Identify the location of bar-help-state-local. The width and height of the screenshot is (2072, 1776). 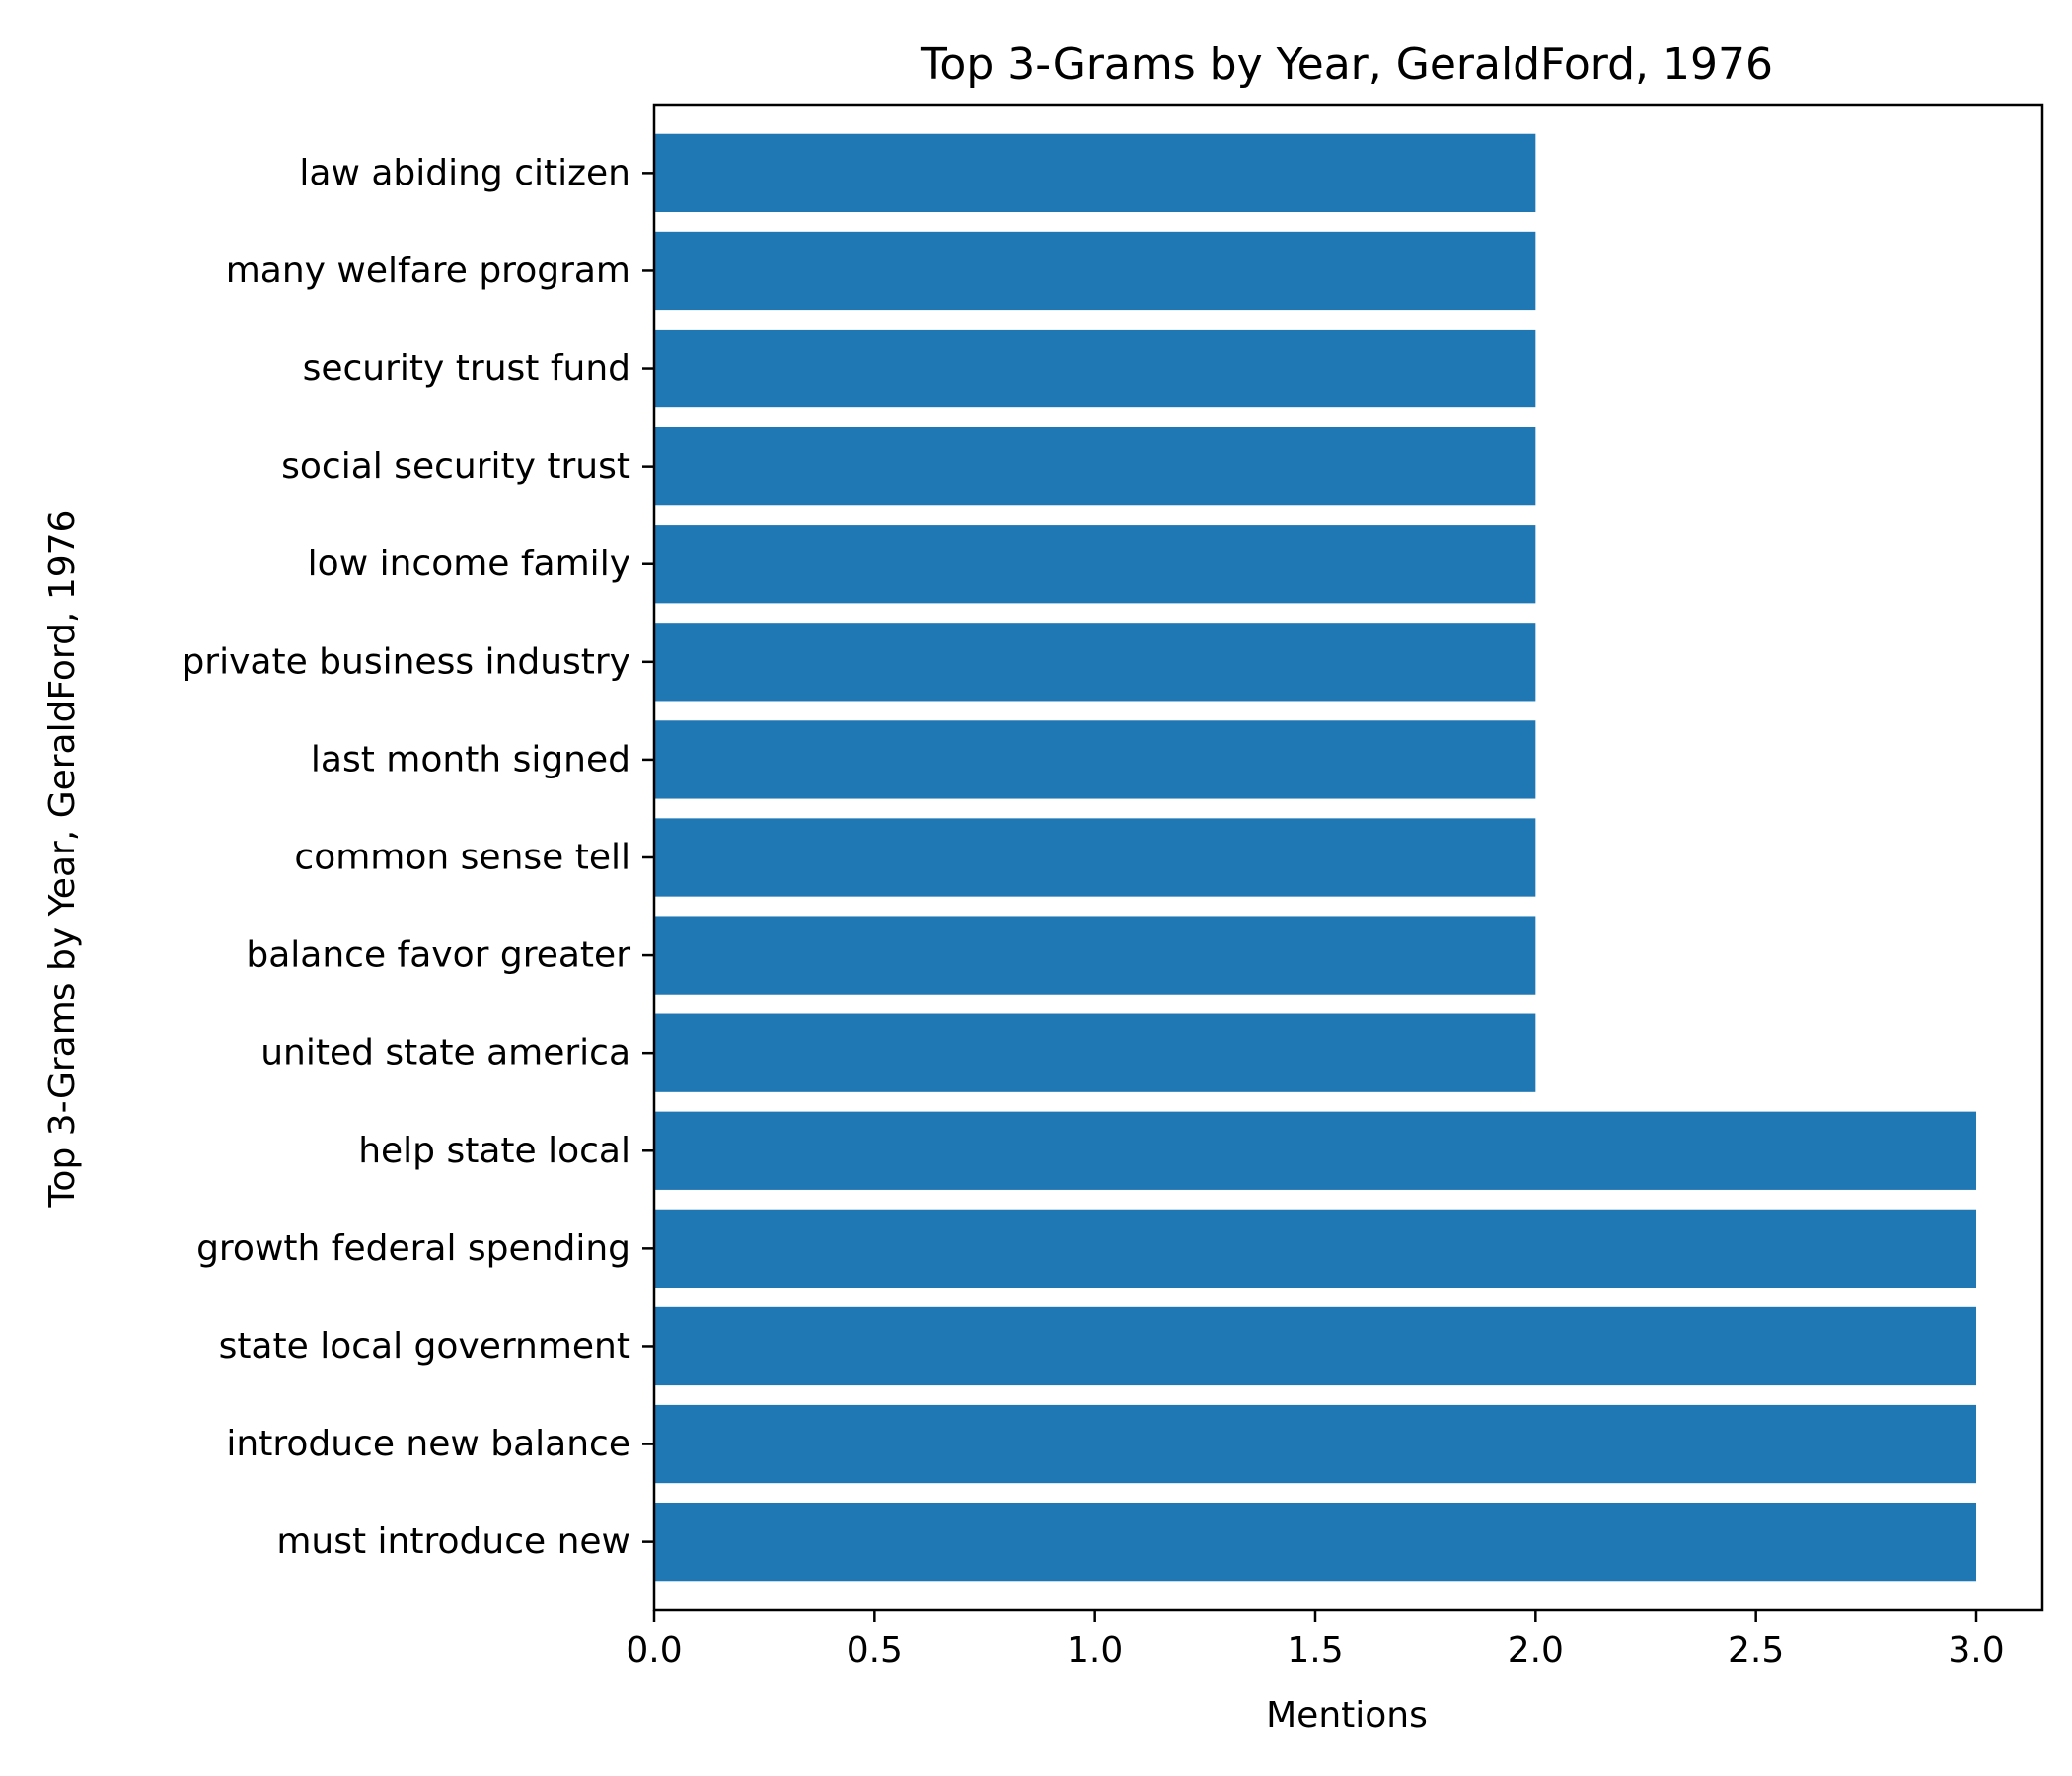
(1315, 1150).